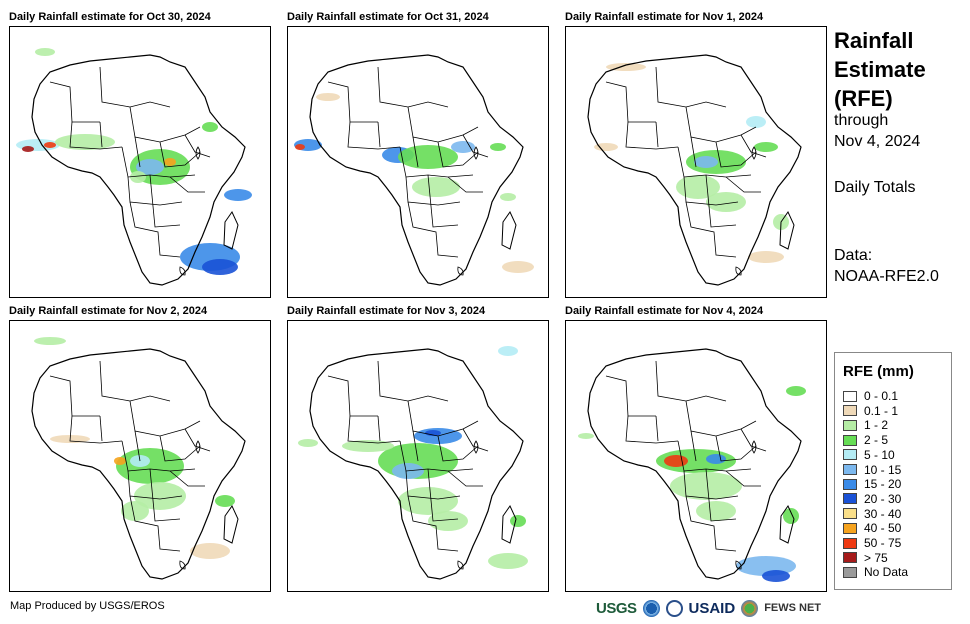 Image resolution: width=970 pixels, height=624 pixels. Describe the element at coordinates (110, 17) in the screenshot. I see `map-title: Daily Rainfall estimate for Oct 30, 2024` at that location.